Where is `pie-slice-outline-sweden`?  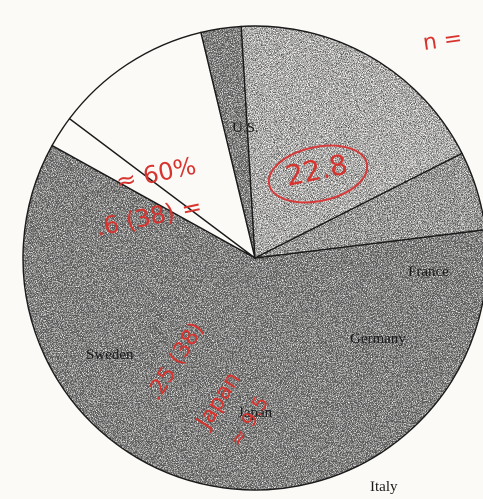
pie-slice-outline-sweden is located at coordinates (368, 205).